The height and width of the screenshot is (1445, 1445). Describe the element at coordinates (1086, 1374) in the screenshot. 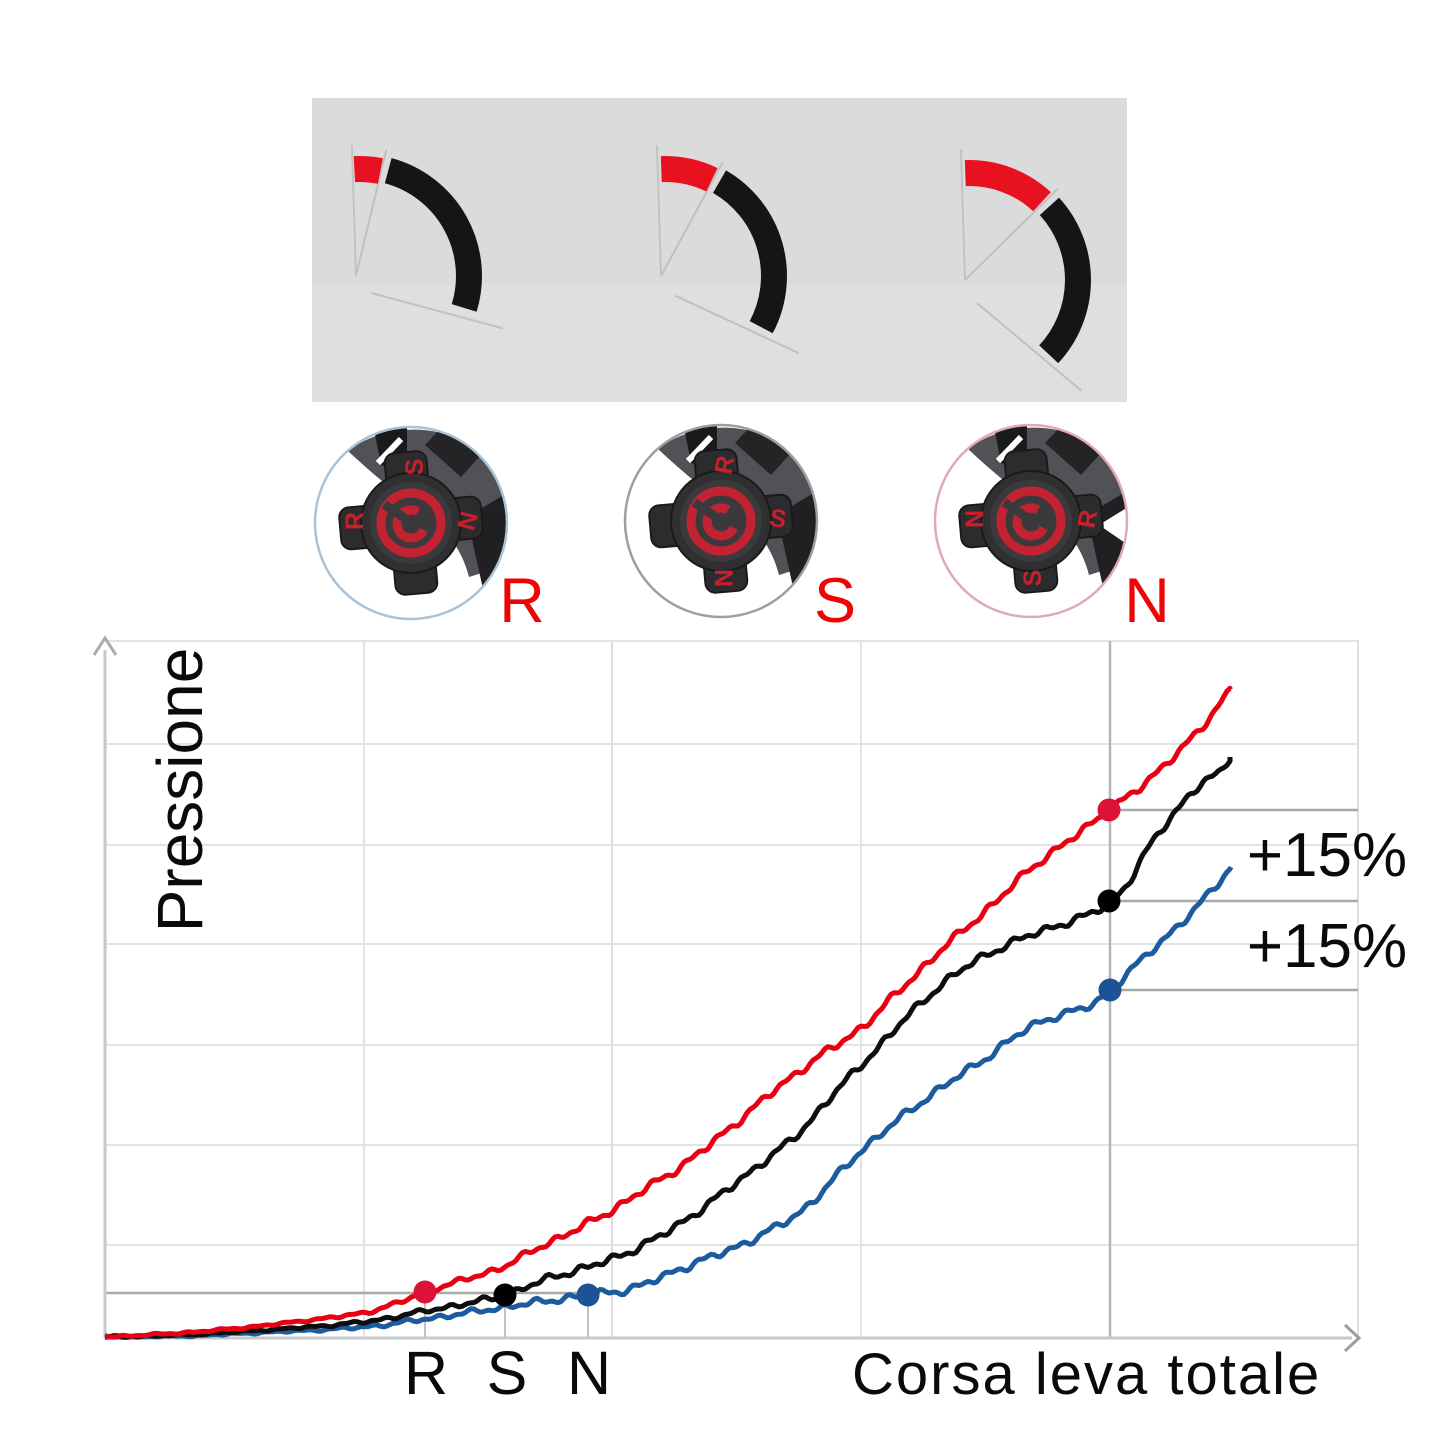

I see `svg-text: Corsa leva totale` at that location.